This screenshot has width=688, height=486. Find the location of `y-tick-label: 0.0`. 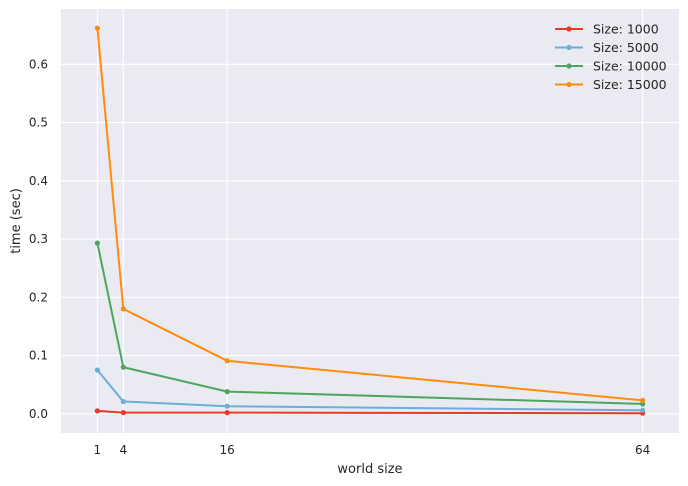

y-tick-label: 0.0 is located at coordinates (38, 414).